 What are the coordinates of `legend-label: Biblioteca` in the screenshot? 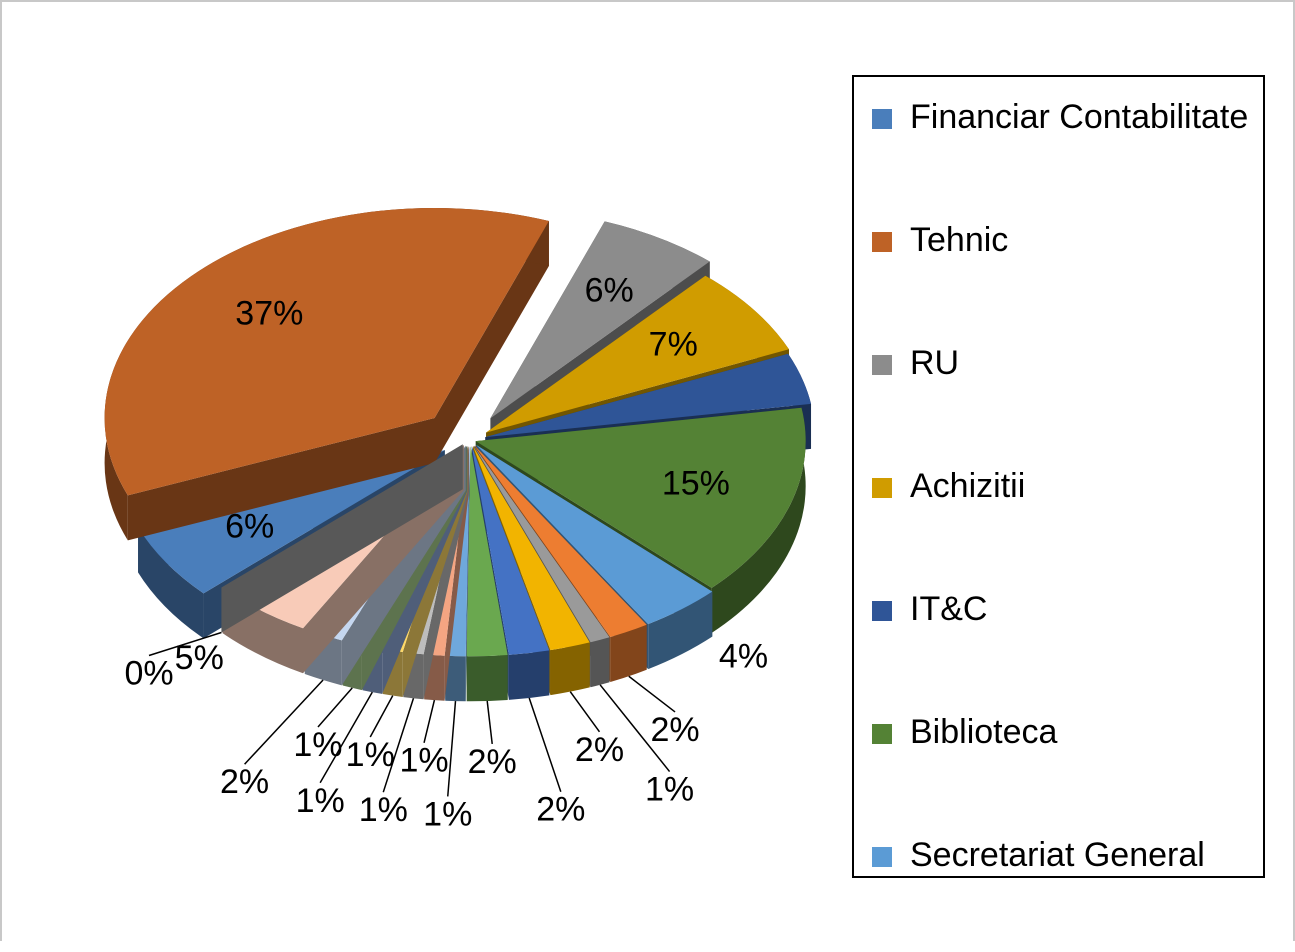 It's located at (984, 732).